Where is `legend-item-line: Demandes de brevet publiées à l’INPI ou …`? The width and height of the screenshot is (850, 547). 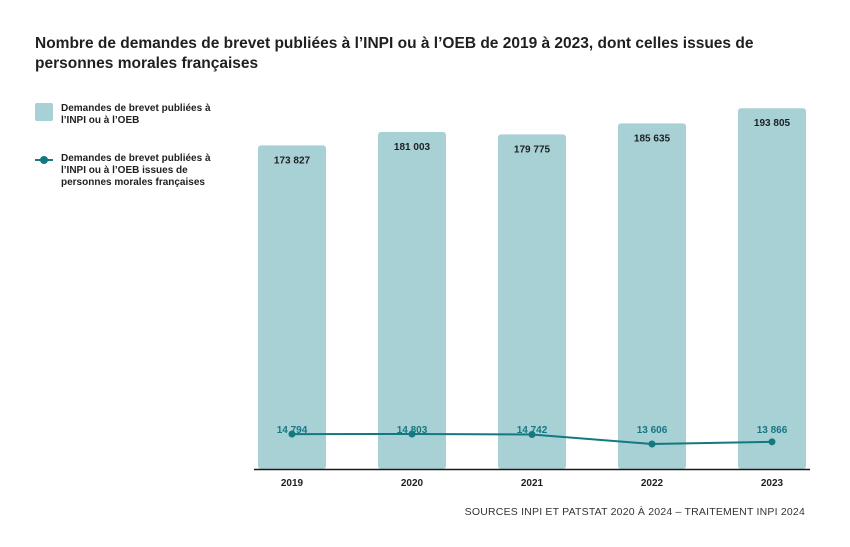
legend-item-line: Demandes de brevet publiées à l’INPI ou … is located at coordinates (128, 171).